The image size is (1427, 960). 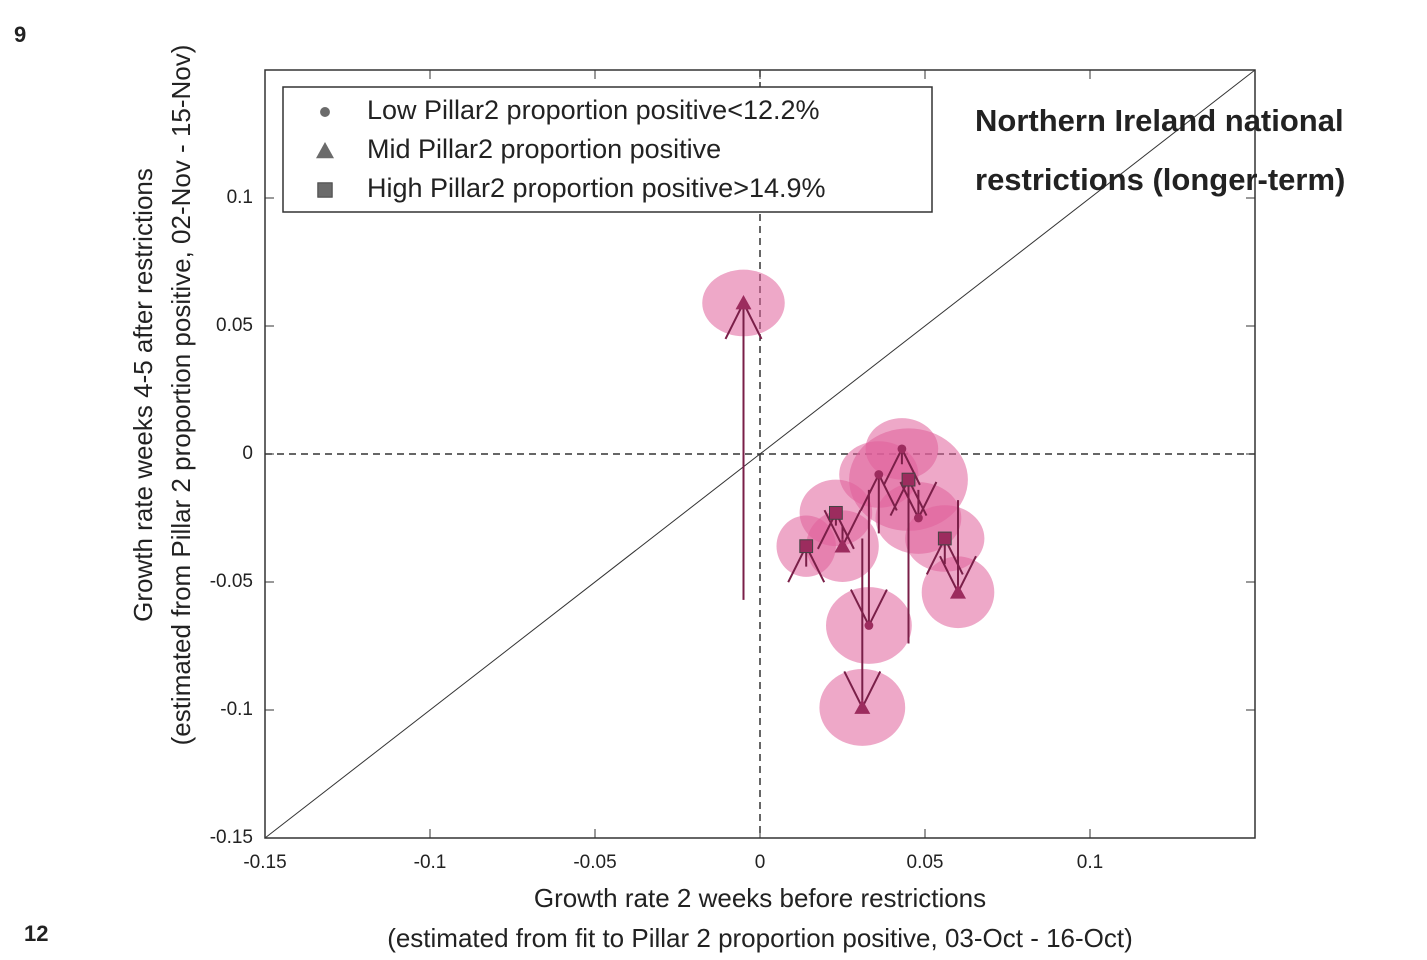 What do you see at coordinates (593, 110) in the screenshot?
I see `legend-label: Low Pillar2 proportion positive<12.2%` at bounding box center [593, 110].